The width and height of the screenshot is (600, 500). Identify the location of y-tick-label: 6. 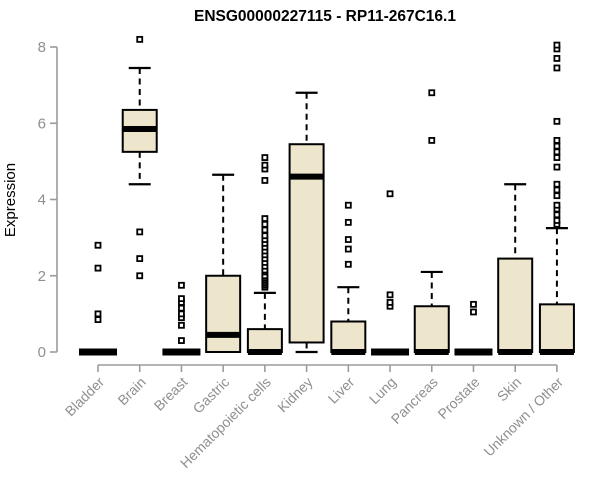
(42, 123).